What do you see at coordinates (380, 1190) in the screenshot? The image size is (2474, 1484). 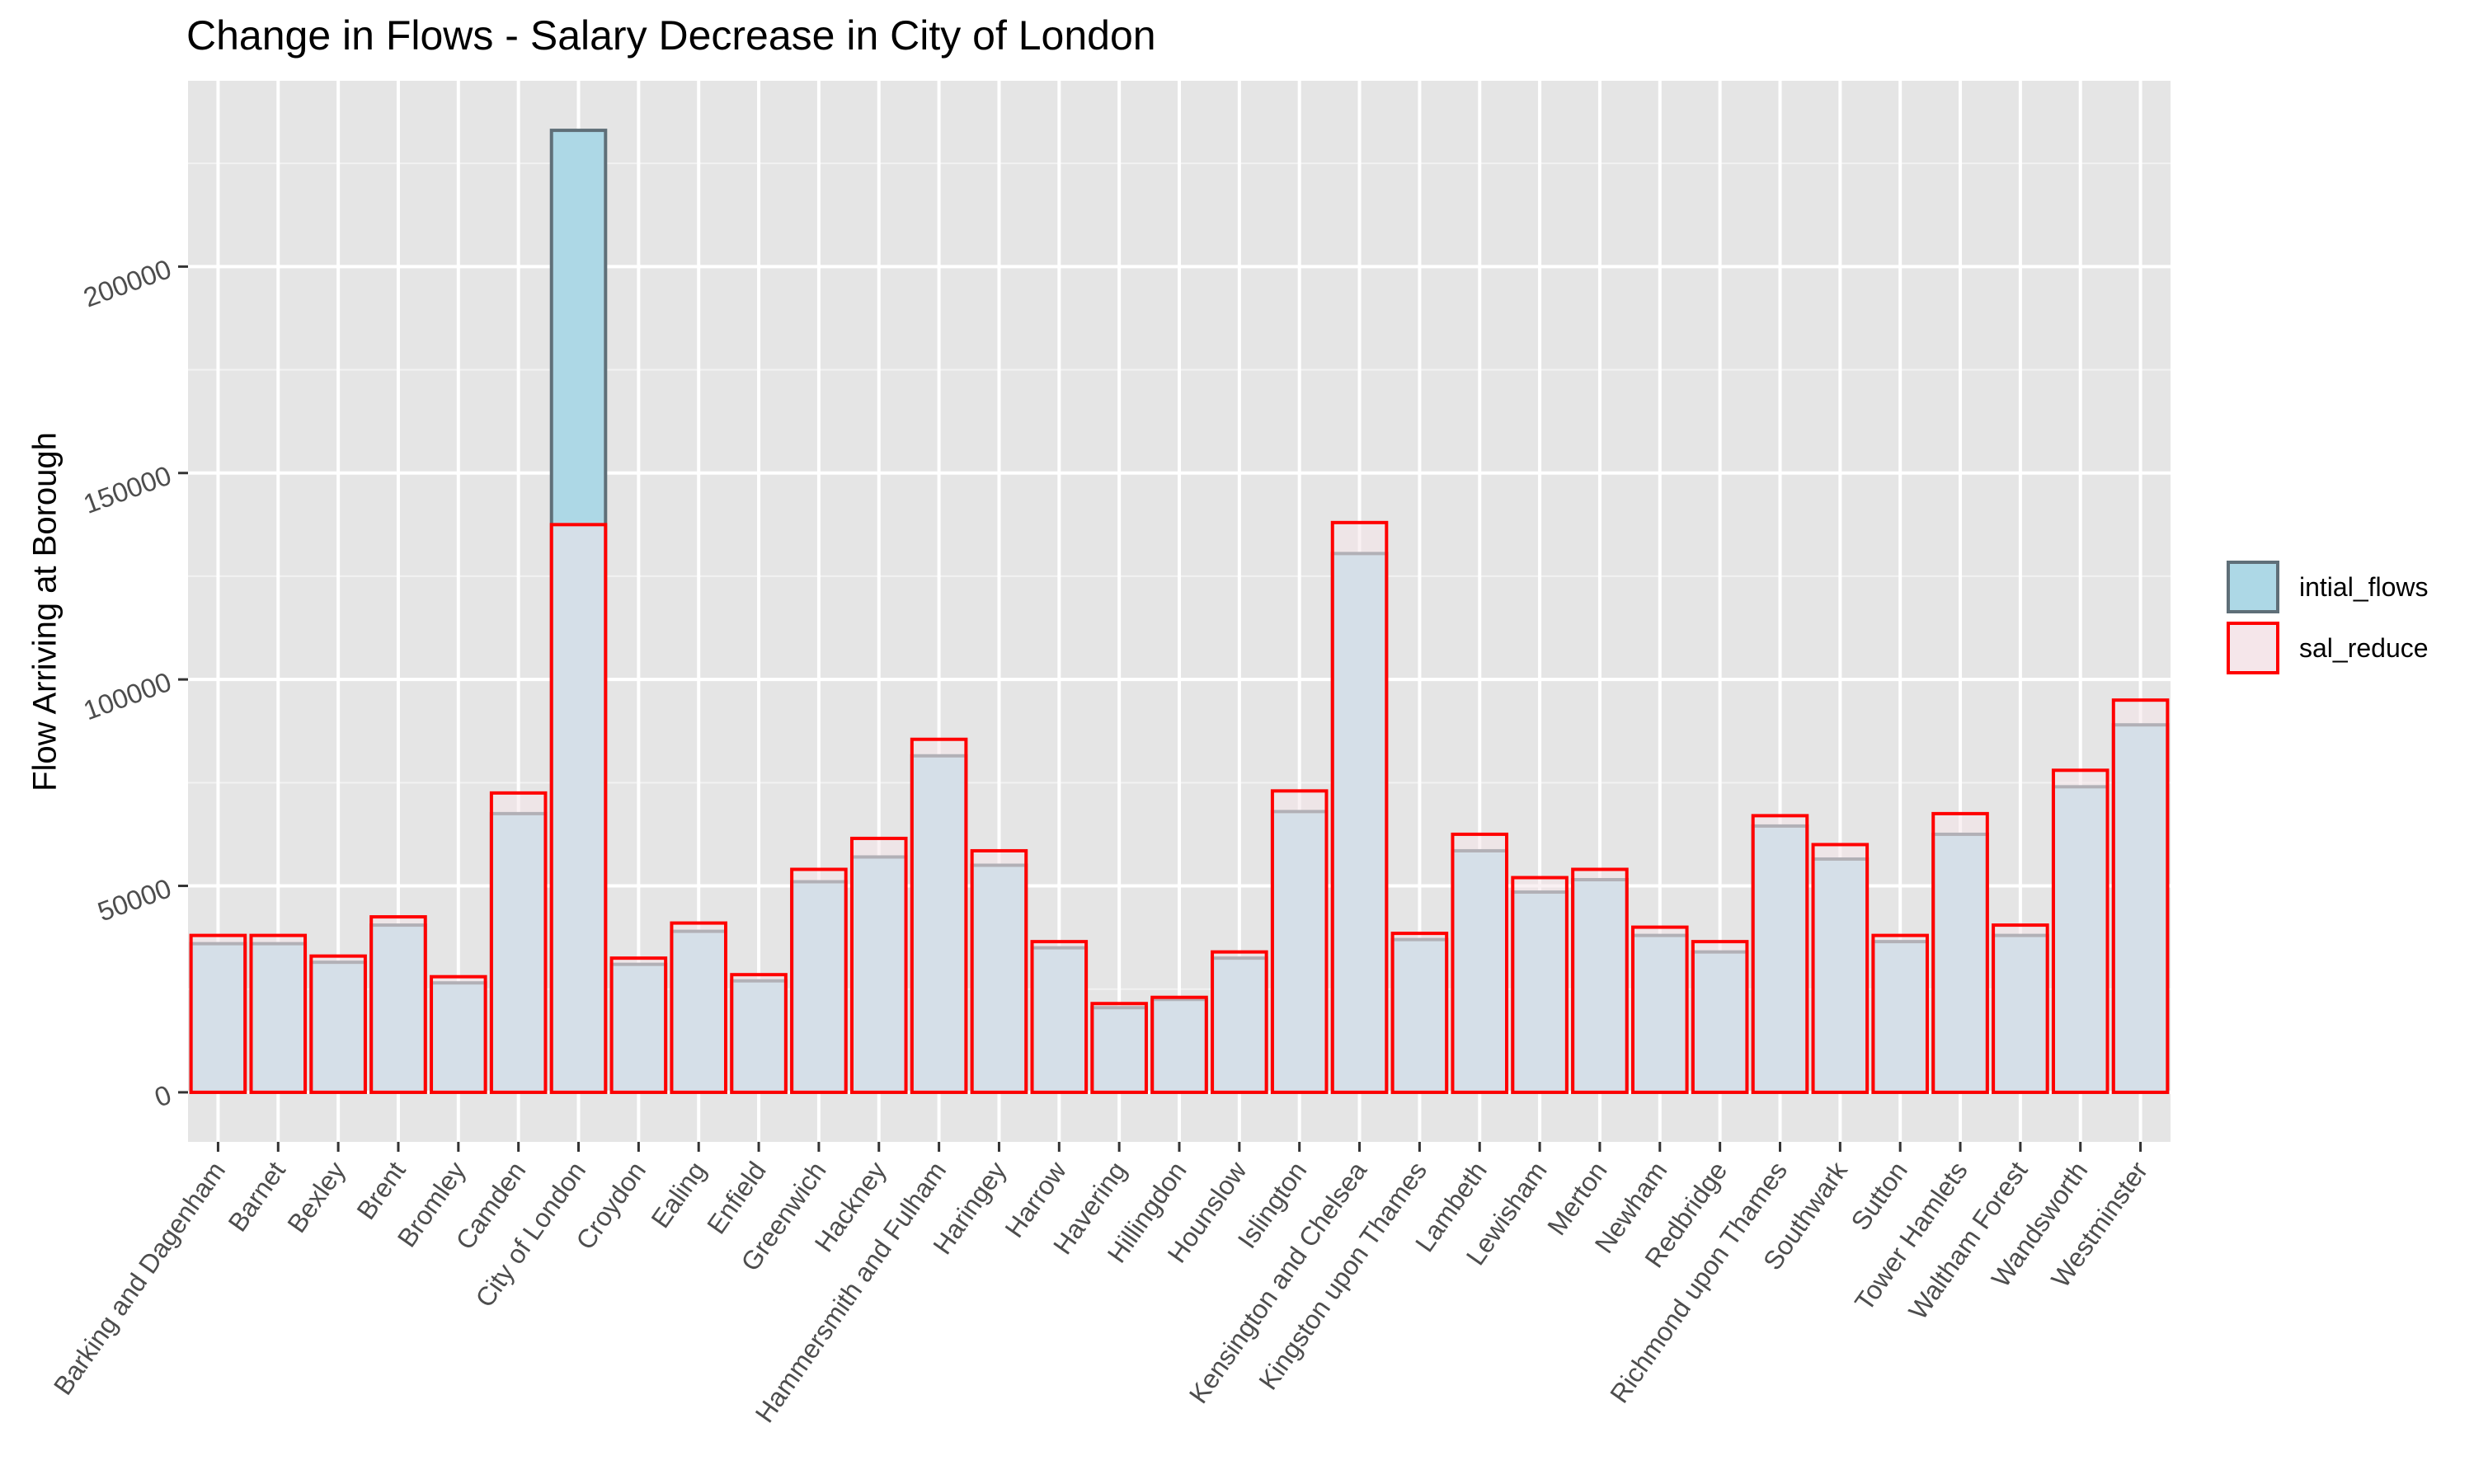 I see `x-tick-label: Brent` at bounding box center [380, 1190].